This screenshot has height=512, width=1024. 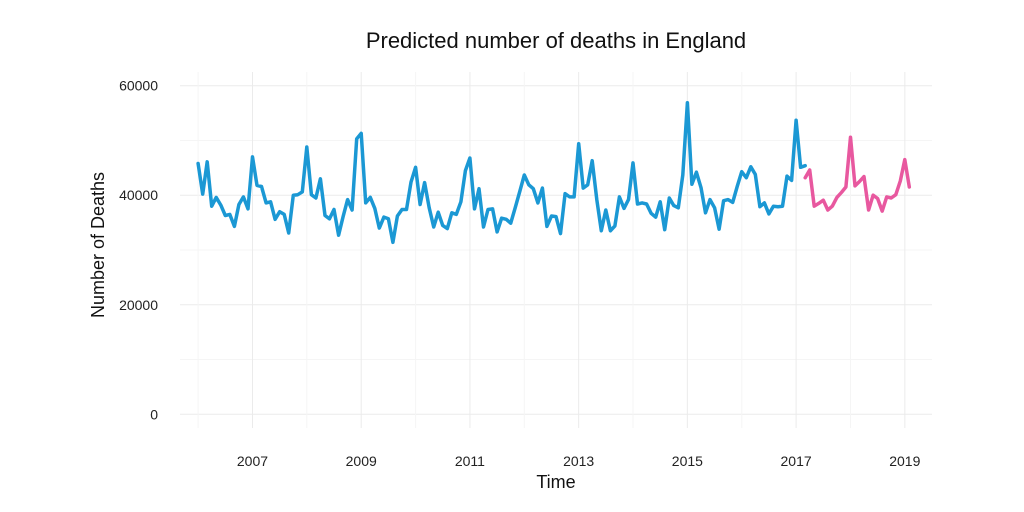 What do you see at coordinates (556, 40) in the screenshot?
I see `chart-title: Predicted number of deaths in England` at bounding box center [556, 40].